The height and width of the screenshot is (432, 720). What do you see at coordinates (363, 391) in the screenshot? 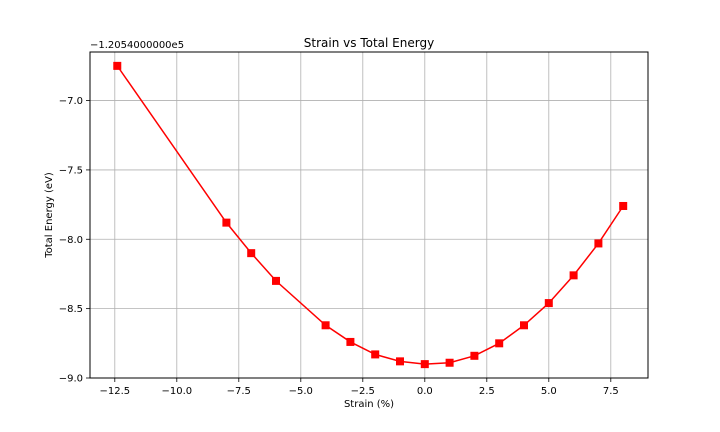
I see `x-tick-label: −2.5` at bounding box center [363, 391].